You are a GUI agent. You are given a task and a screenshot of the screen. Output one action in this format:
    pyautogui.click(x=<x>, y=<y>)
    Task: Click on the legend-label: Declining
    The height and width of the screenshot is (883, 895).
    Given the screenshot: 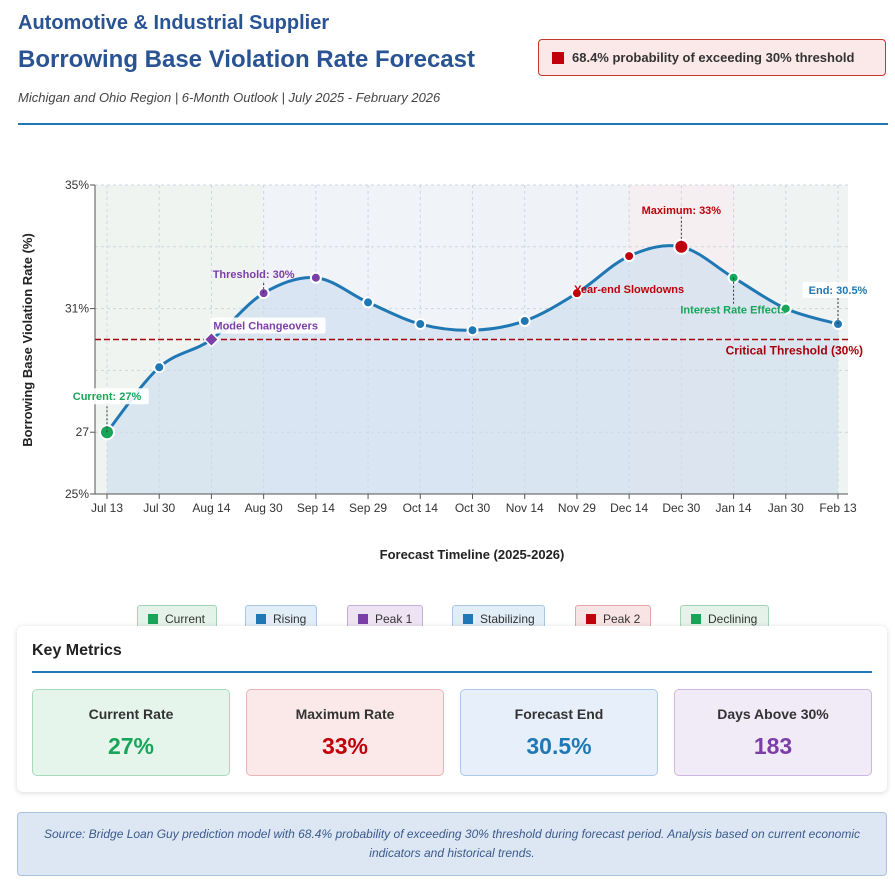 What is the action you would take?
    pyautogui.click(x=733, y=619)
    